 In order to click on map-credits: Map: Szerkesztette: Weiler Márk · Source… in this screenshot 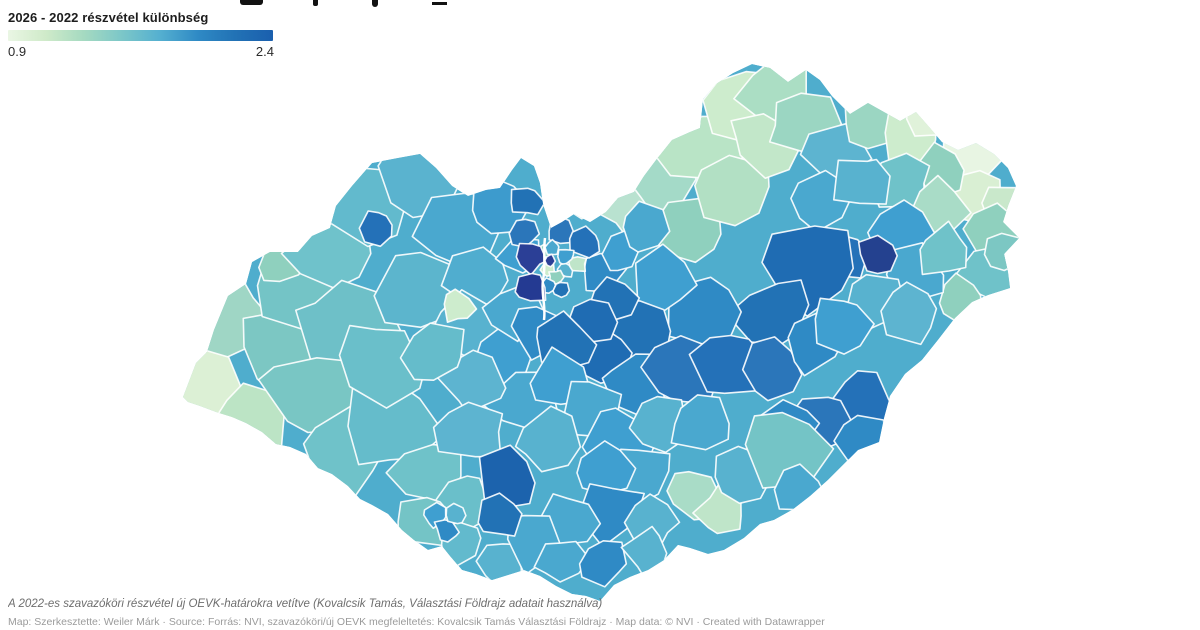, I will do `click(416, 622)`.